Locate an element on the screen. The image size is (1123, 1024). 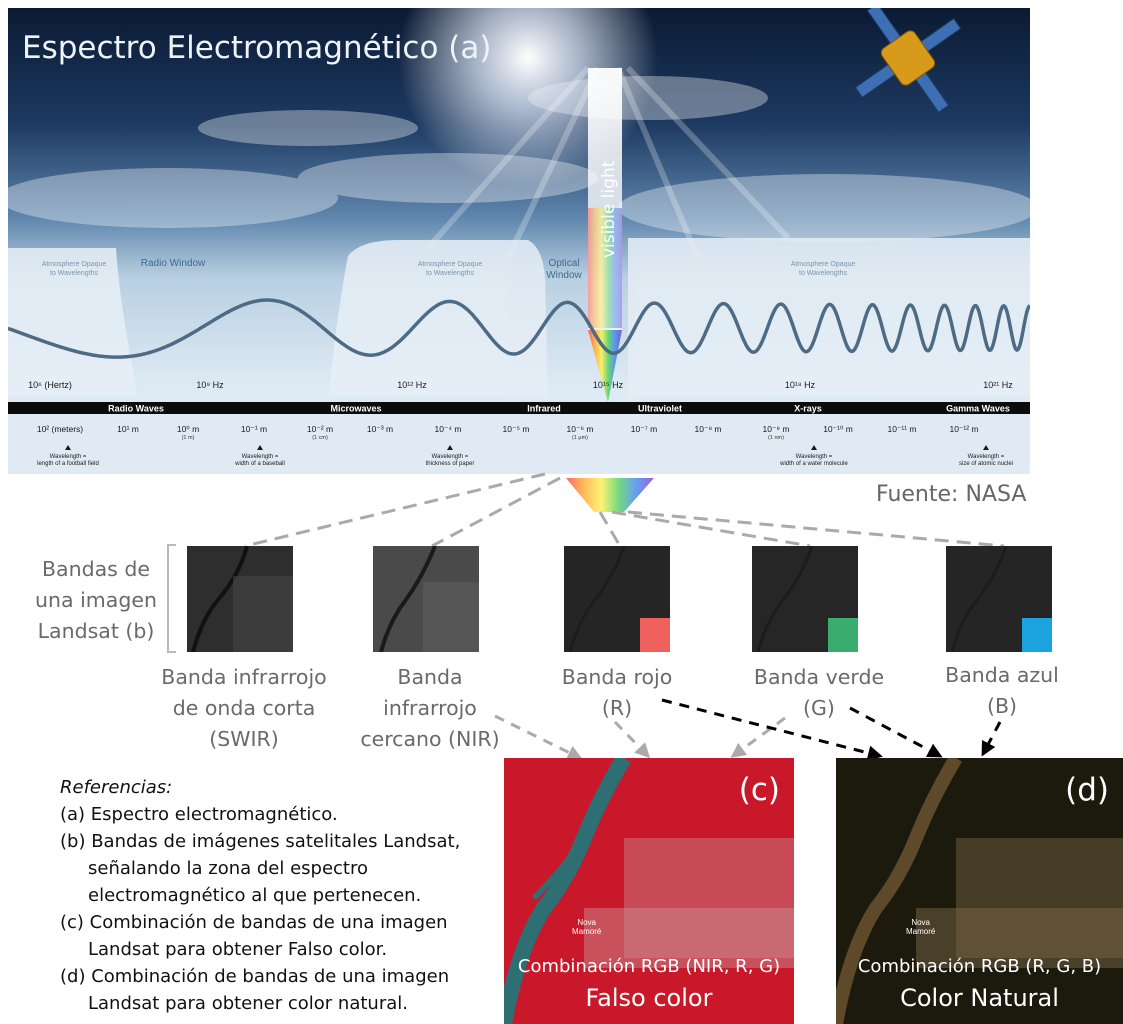
comparison-note: Wavelength = size of atomic nuclei is located at coordinates (986, 460).